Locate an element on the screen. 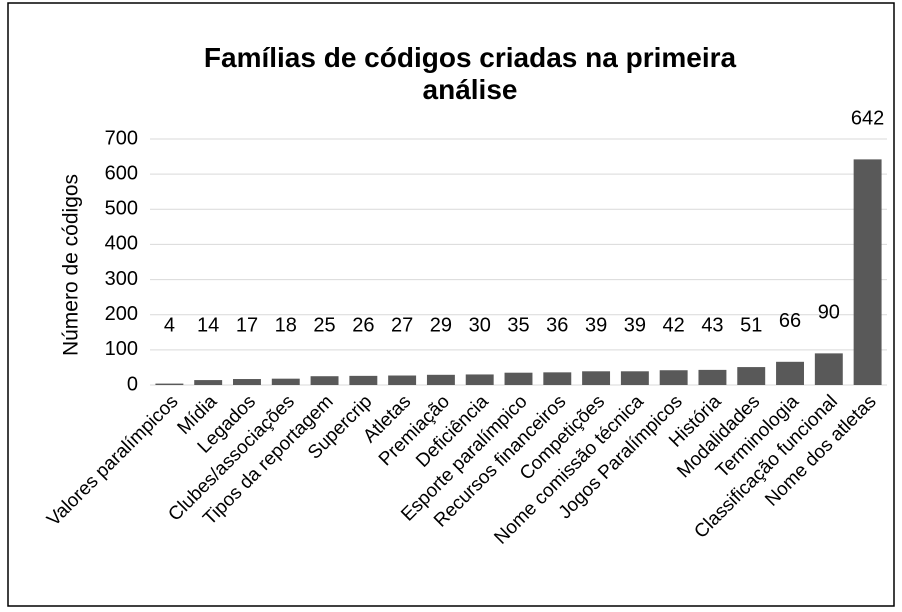  y-tick-label: 100 is located at coordinates (121, 349).